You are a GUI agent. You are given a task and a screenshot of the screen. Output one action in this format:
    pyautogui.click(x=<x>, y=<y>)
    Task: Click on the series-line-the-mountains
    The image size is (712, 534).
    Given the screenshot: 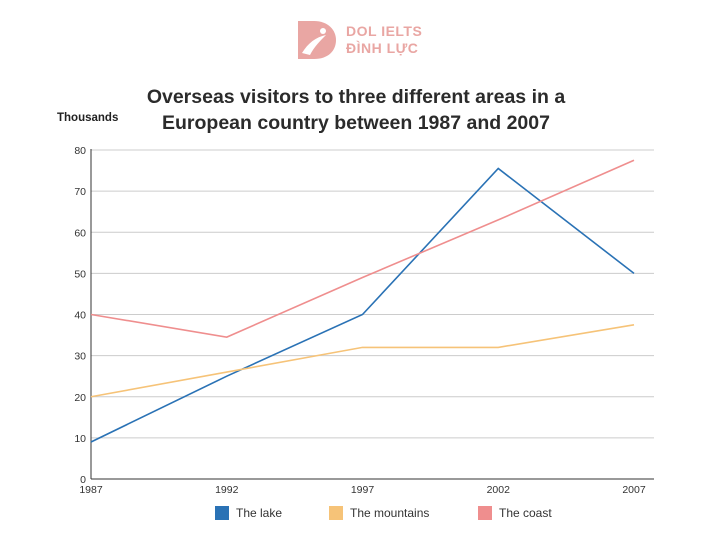 What is the action you would take?
    pyautogui.click(x=362, y=360)
    